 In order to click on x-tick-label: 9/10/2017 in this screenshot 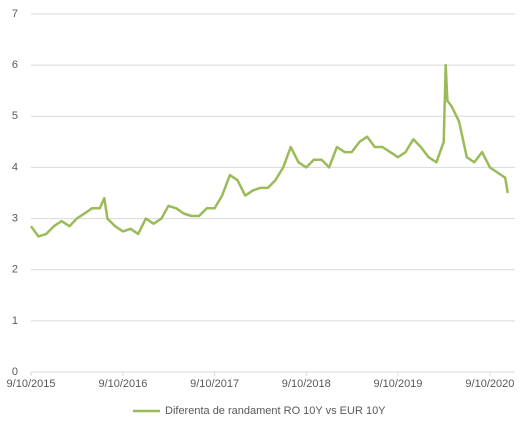, I will do `click(214, 384)`.